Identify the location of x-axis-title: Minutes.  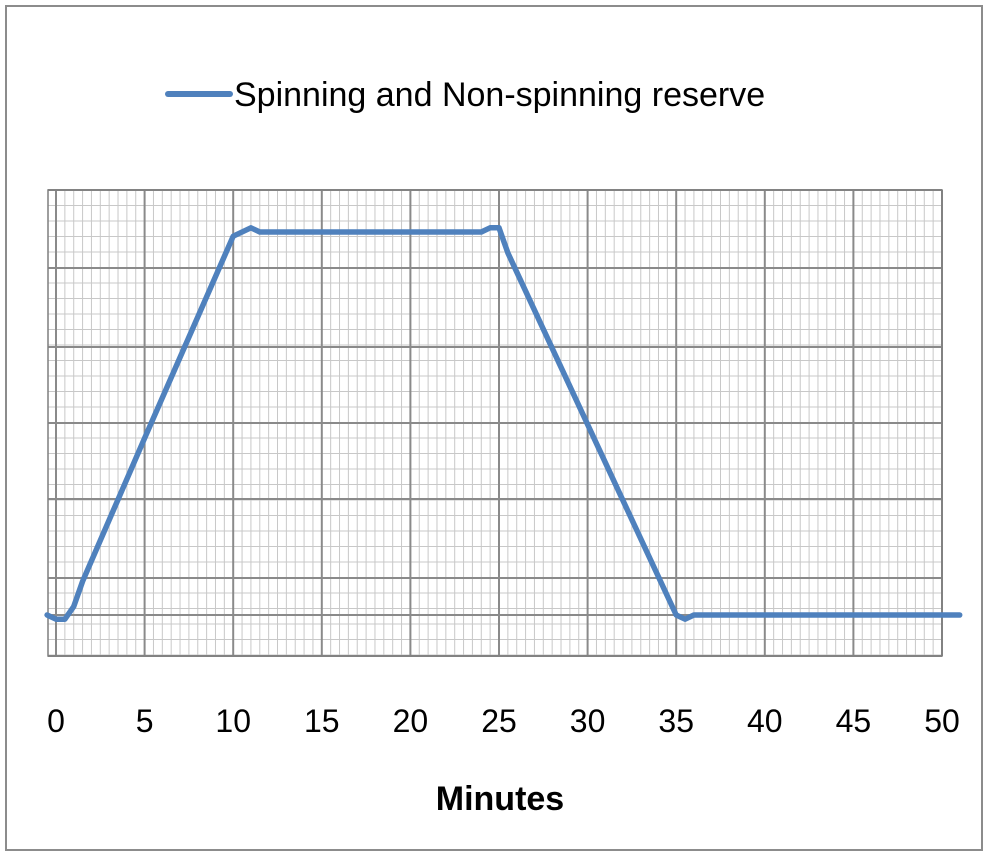
(500, 799).